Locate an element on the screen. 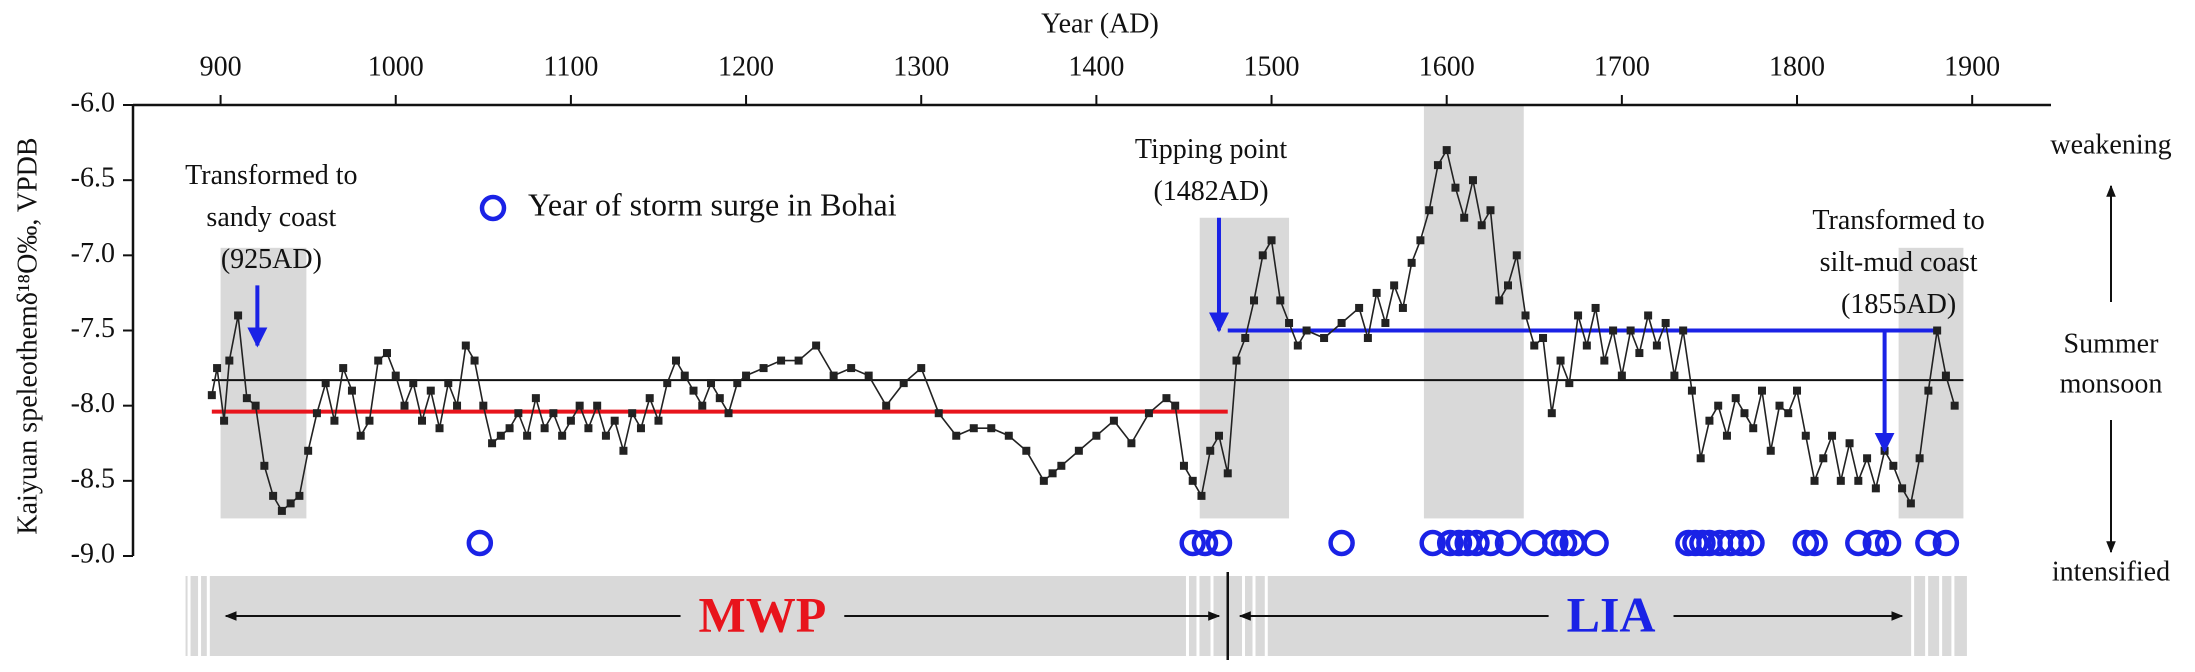 The height and width of the screenshot is (672, 2195). annotation-text: Transformed to is located at coordinates (271, 175).